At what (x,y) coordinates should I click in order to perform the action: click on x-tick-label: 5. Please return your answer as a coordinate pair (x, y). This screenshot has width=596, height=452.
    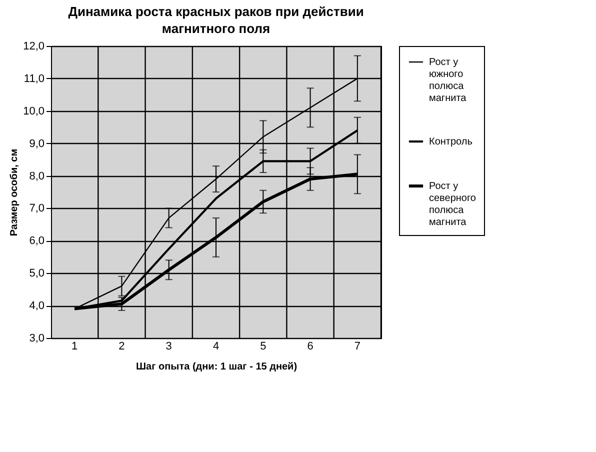
    Looking at the image, I should click on (263, 346).